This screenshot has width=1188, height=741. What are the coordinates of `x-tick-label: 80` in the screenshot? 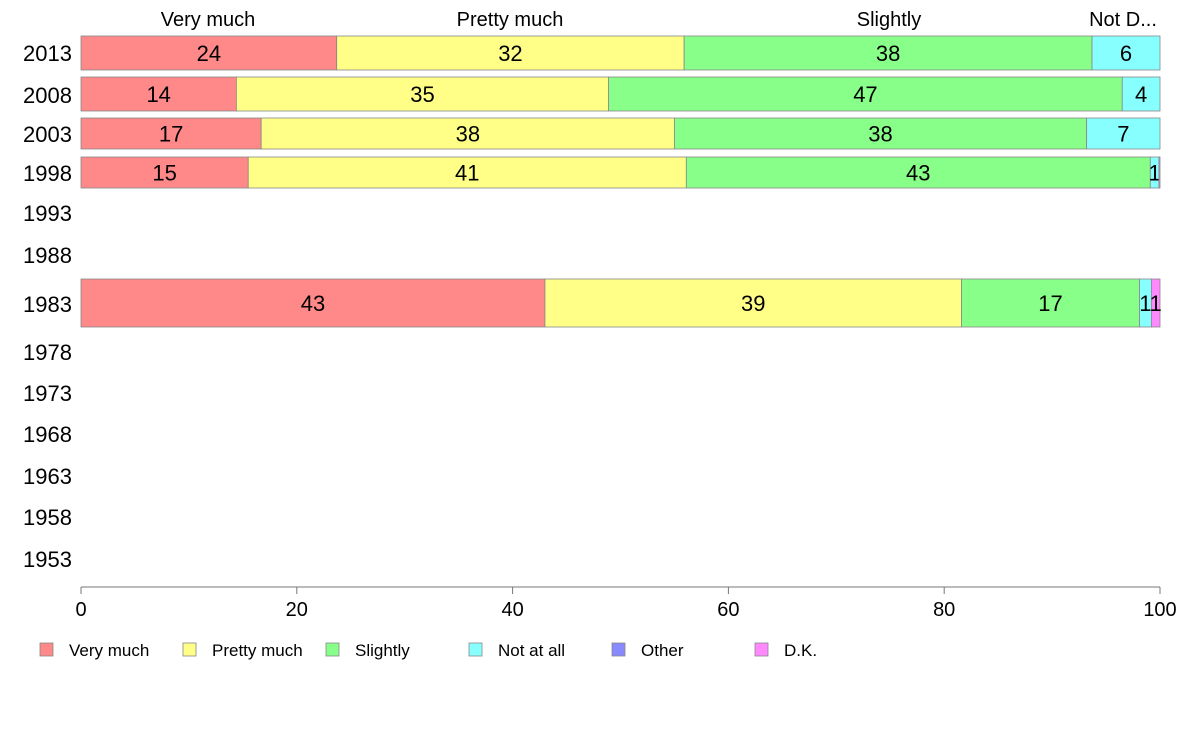 It's located at (944, 610).